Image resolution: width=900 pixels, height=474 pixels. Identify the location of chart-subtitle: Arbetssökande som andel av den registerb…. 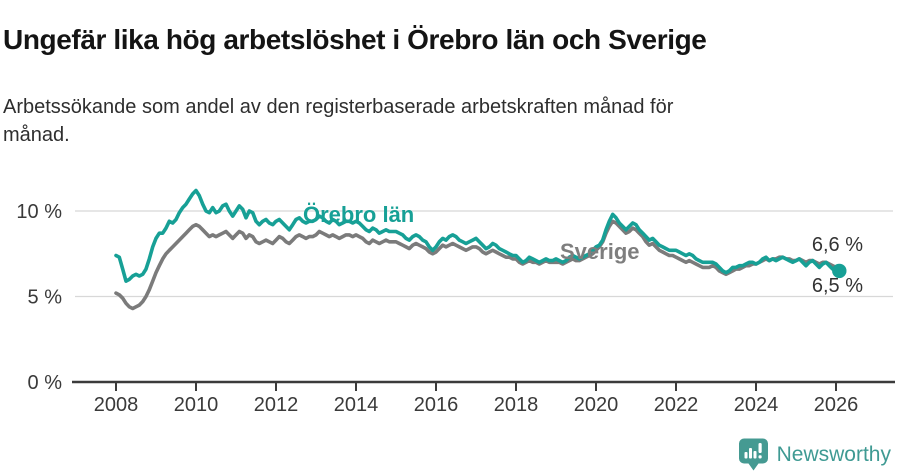
(338, 121).